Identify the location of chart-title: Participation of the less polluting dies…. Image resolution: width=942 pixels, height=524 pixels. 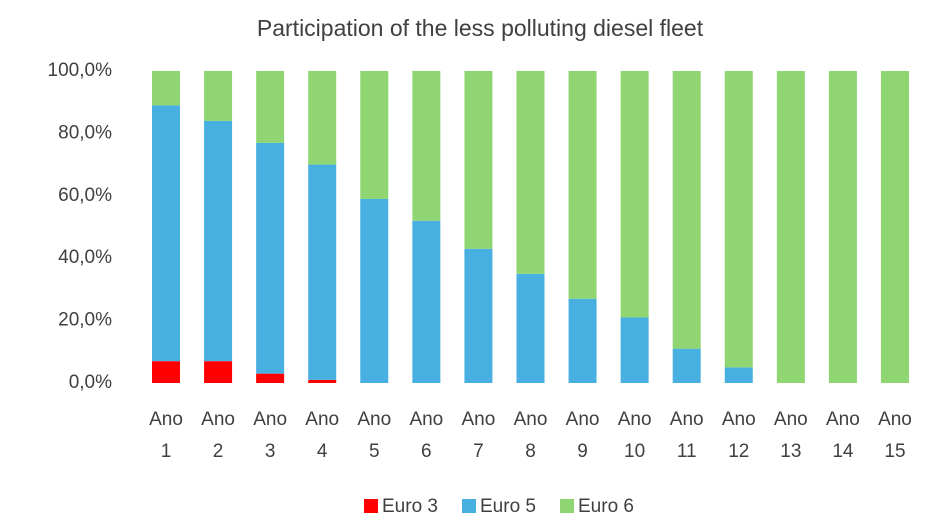
(480, 28).